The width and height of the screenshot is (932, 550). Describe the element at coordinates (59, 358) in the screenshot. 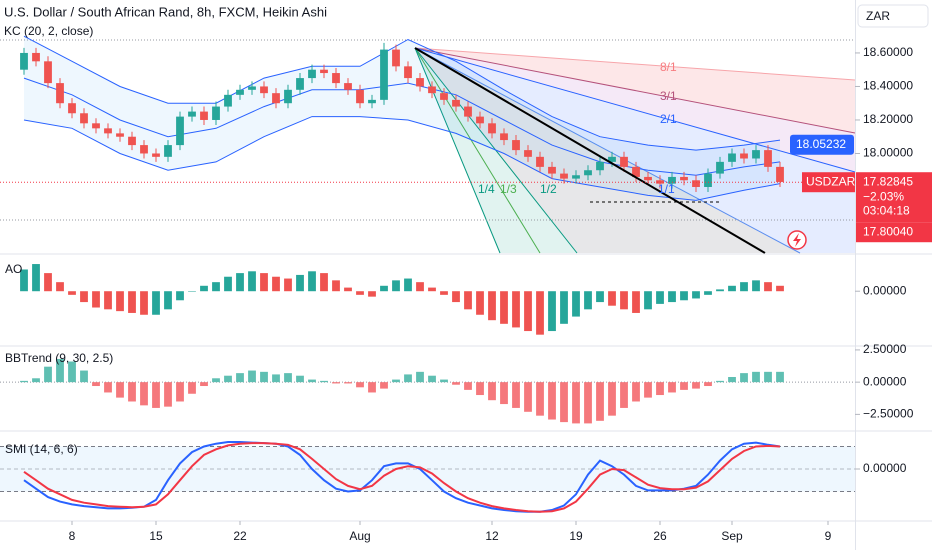

I see `panel-title: BBTrend (9, 30, 2.5)` at that location.